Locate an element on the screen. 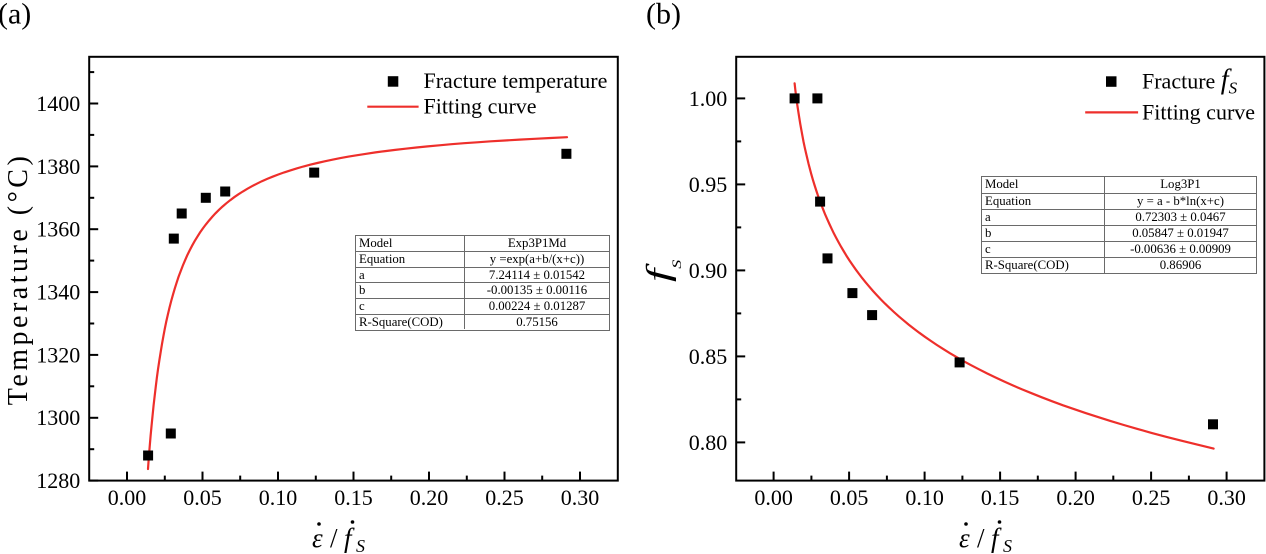  svg-text: 0.95 is located at coordinates (708, 184).